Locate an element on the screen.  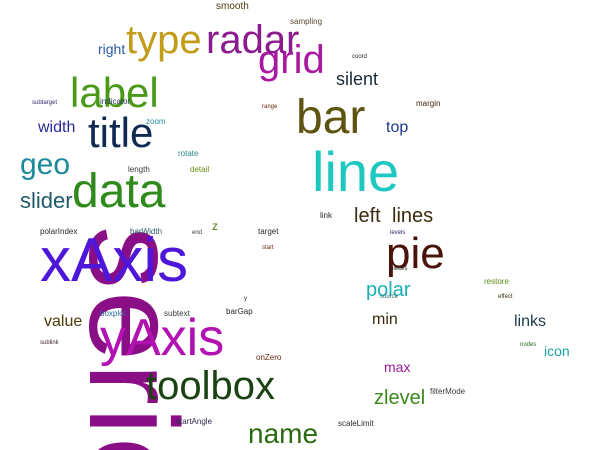
word-bar: bar is located at coordinates (331, 117).